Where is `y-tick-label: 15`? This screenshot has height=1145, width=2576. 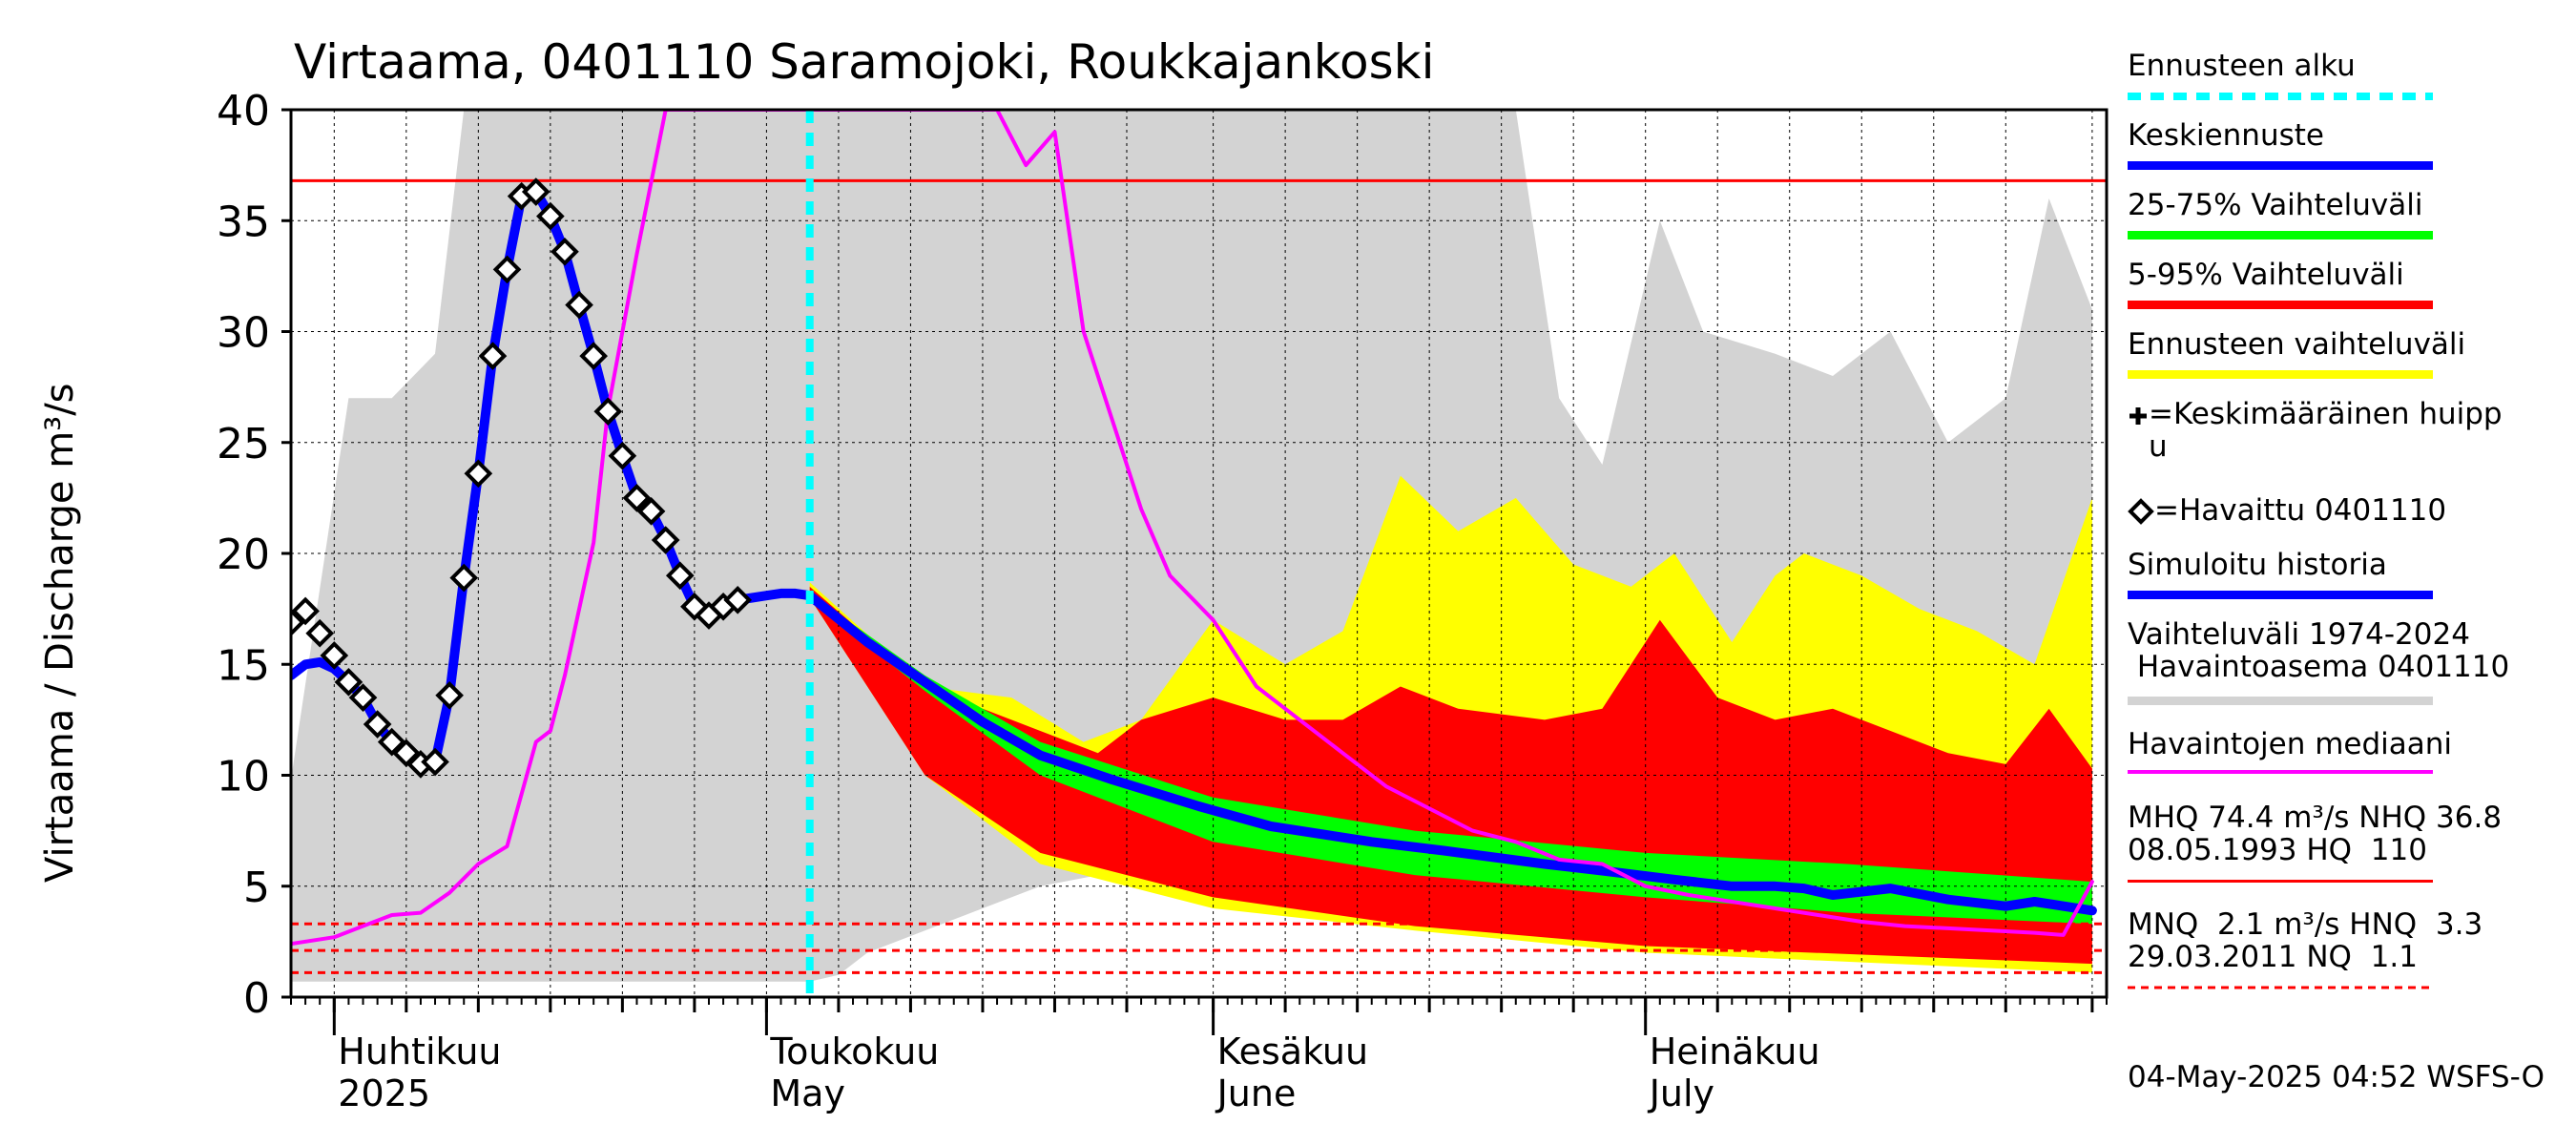 y-tick-label: 15 is located at coordinates (243, 665).